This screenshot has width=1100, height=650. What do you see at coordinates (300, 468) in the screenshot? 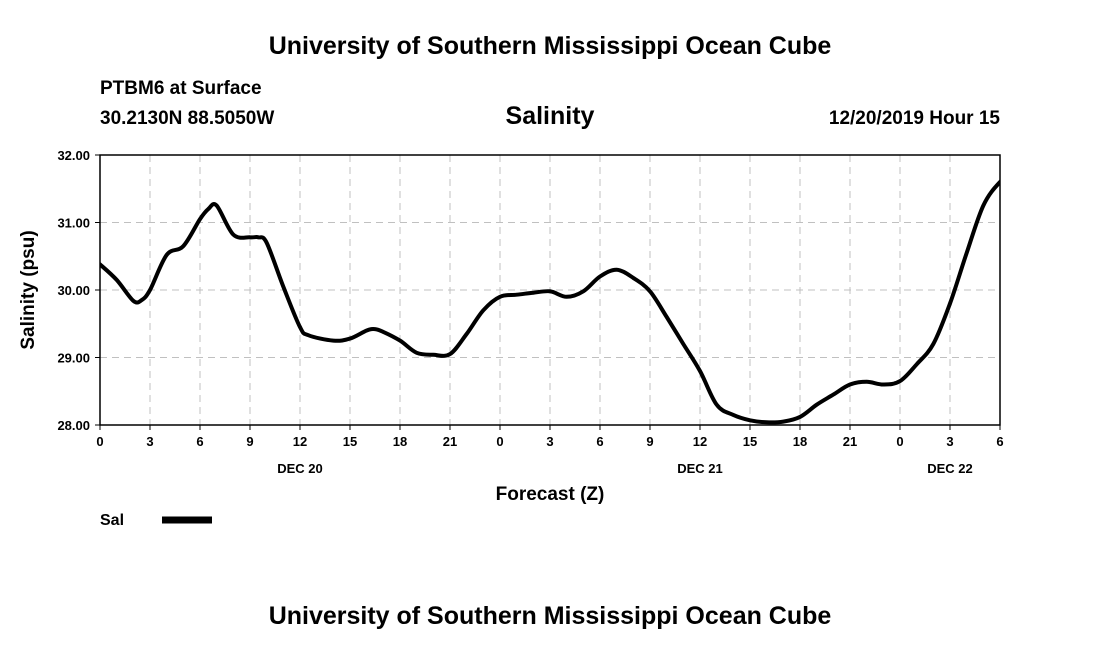
I see `date-label: DEC 20` at bounding box center [300, 468].